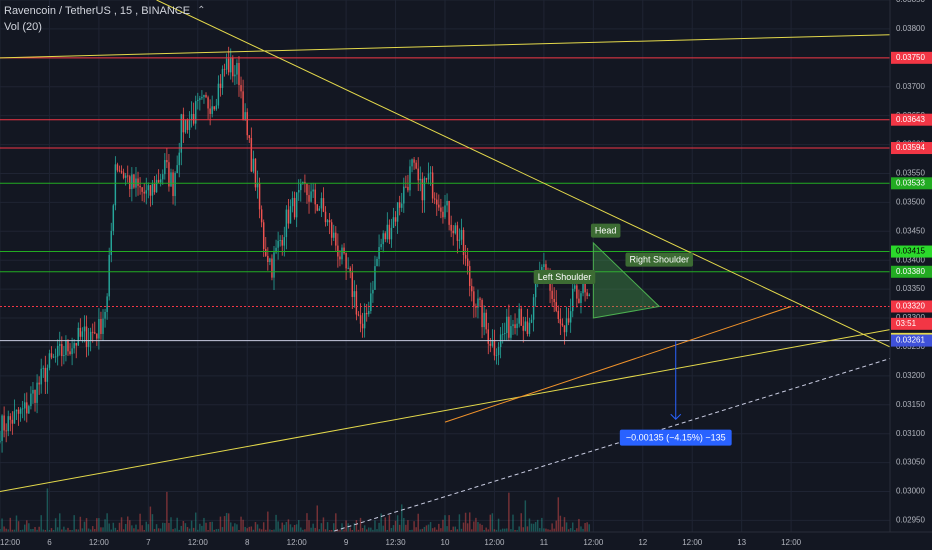 The width and height of the screenshot is (932, 550). What do you see at coordinates (104, 27) in the screenshot?
I see `volume-row: Vol (20)` at bounding box center [104, 27].